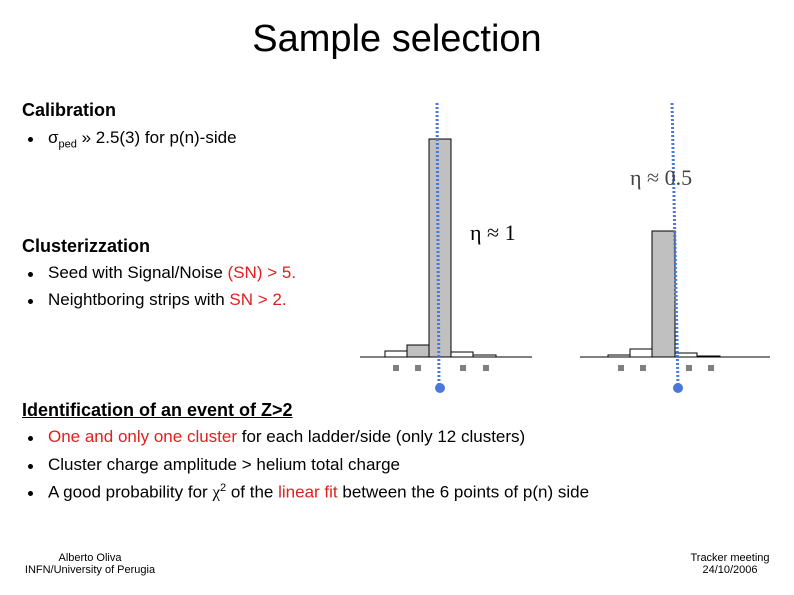  I want to click on title: Sample selection, so click(397, 39).